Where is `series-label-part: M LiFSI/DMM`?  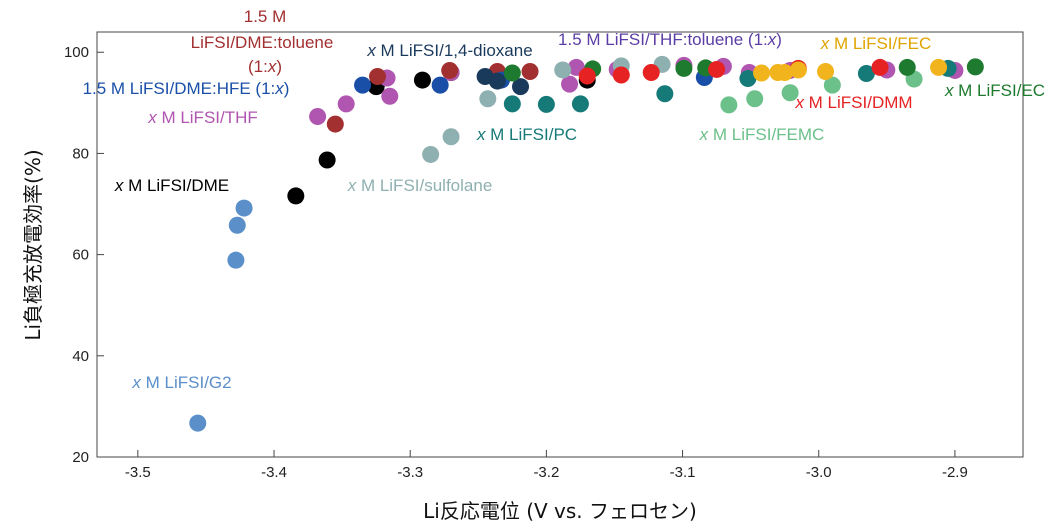
series-label-part: M LiFSI/DMM is located at coordinates (858, 102).